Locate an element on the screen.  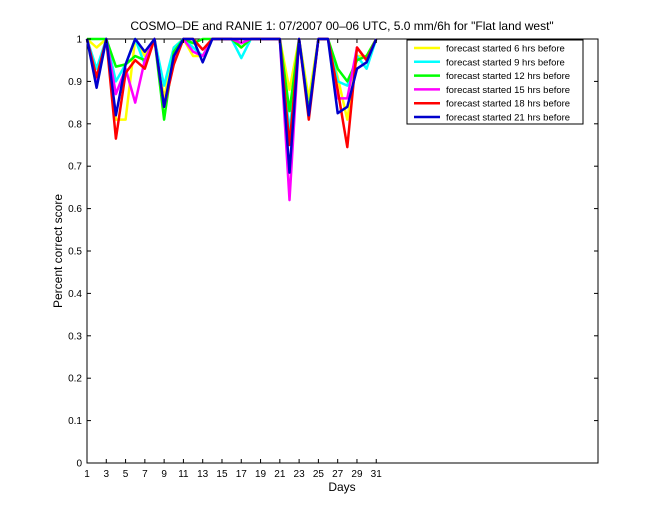
y-tick-label: 0.1 is located at coordinates (75, 421).